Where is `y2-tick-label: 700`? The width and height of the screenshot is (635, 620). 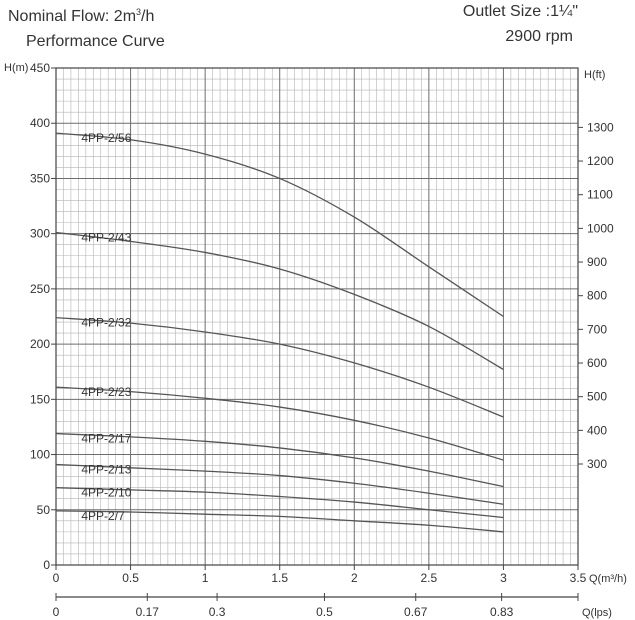 y2-tick-label: 700 is located at coordinates (597, 329).